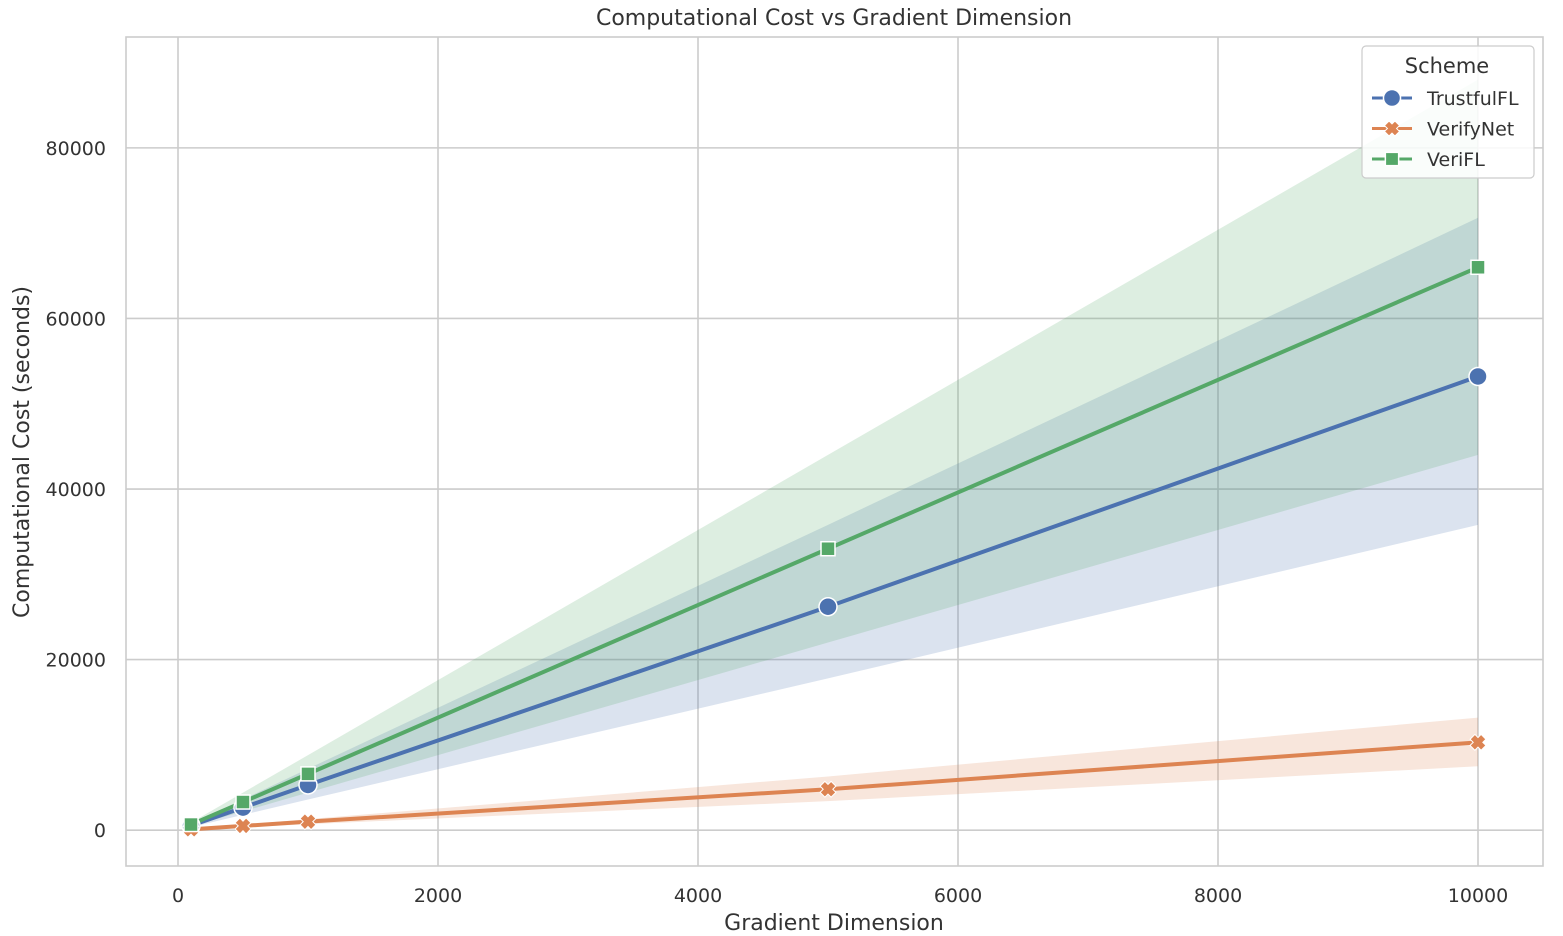  I want to click on y-tick-labels: 0 20000 40000 60000 80000, so click(76, 490).